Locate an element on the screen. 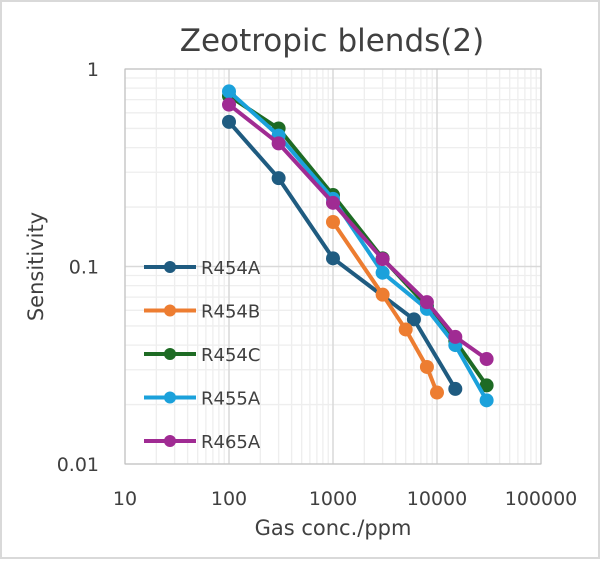  x-axis-label: Gas conc./ppm is located at coordinates (333, 528).